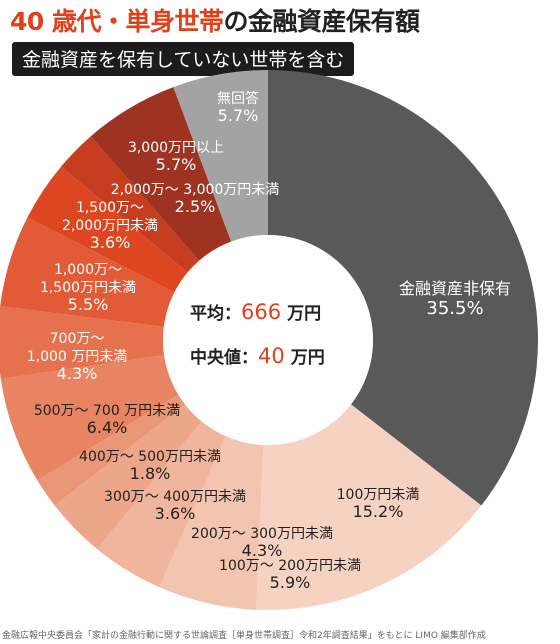 The width and height of the screenshot is (560, 644). What do you see at coordinates (290, 566) in the screenshot?
I see `slice-category-2: 100万～ 200万円未満` at bounding box center [290, 566].